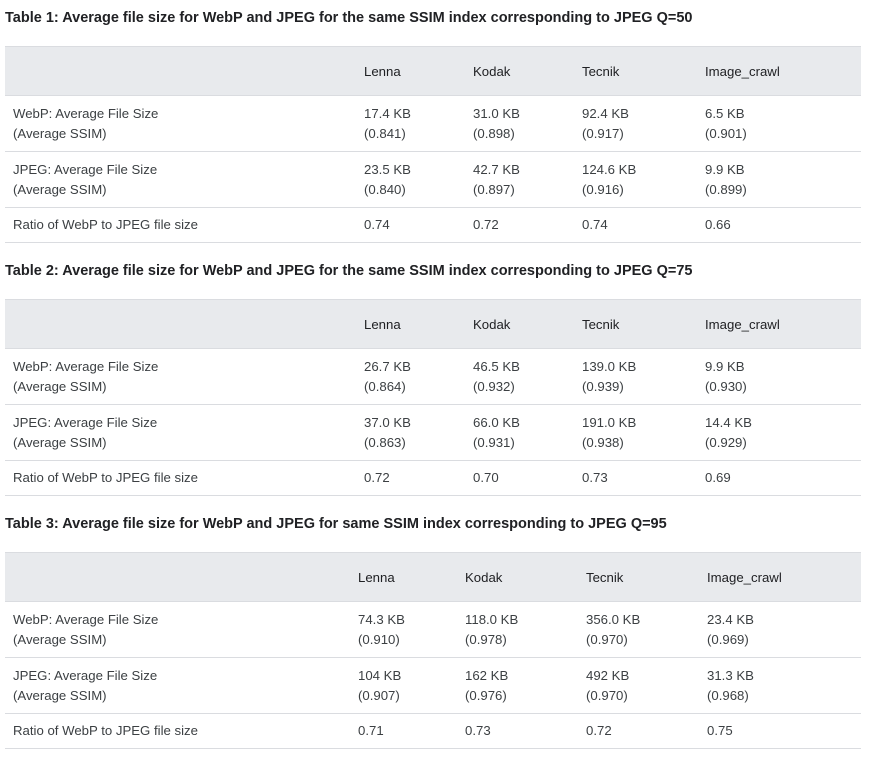 The width and height of the screenshot is (892, 765). Describe the element at coordinates (780, 685) in the screenshot. I see `table-cell: 31.3 KB (0.968)` at that location.